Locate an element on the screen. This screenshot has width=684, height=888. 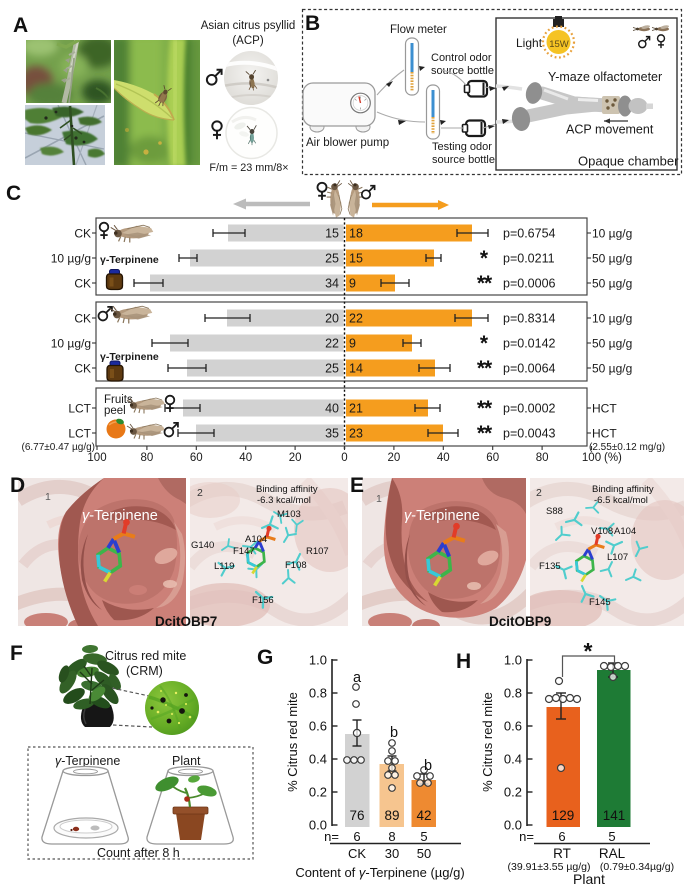
svg-text: 141 is located at coordinates (614, 815).